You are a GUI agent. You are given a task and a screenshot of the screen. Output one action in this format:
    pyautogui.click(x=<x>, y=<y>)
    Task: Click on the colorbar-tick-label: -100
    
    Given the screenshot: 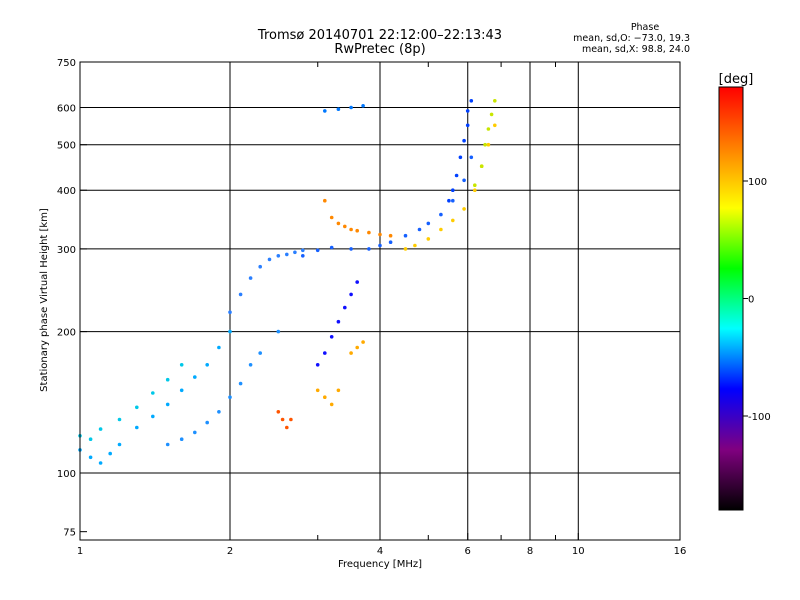 What is the action you would take?
    pyautogui.click(x=759, y=417)
    